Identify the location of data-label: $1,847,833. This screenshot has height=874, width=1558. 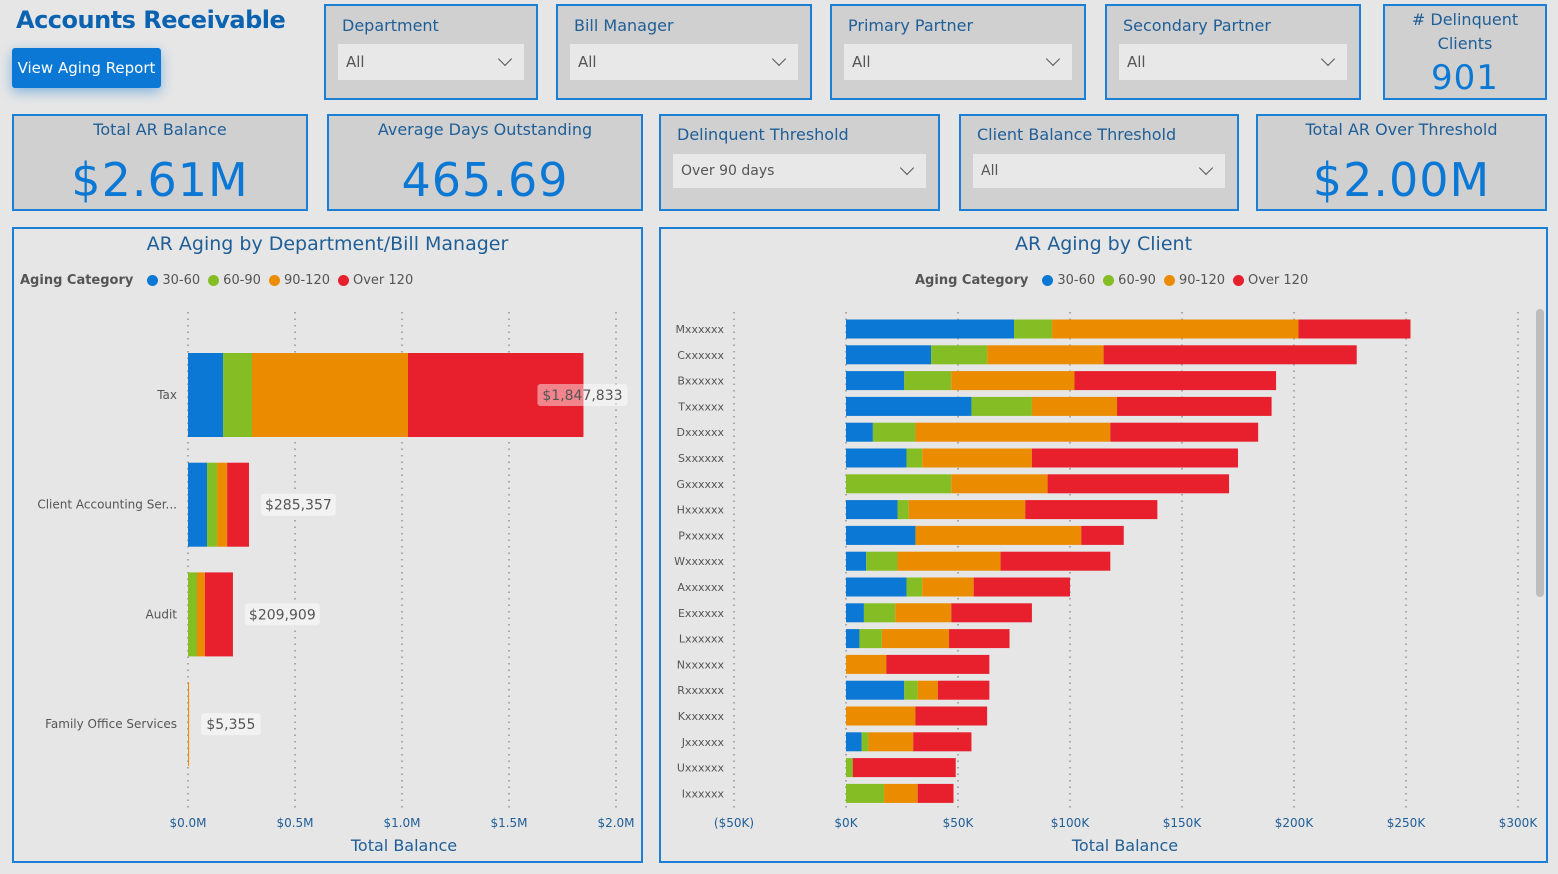
(582, 396).